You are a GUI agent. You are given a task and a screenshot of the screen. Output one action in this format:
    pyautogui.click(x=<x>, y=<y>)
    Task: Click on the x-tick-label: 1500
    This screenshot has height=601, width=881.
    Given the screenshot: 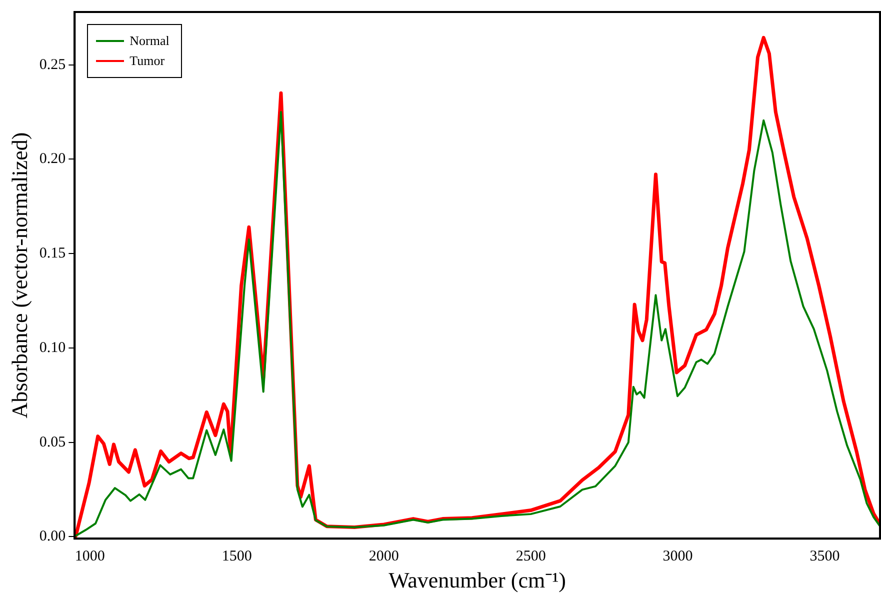 What is the action you would take?
    pyautogui.click(x=237, y=556)
    